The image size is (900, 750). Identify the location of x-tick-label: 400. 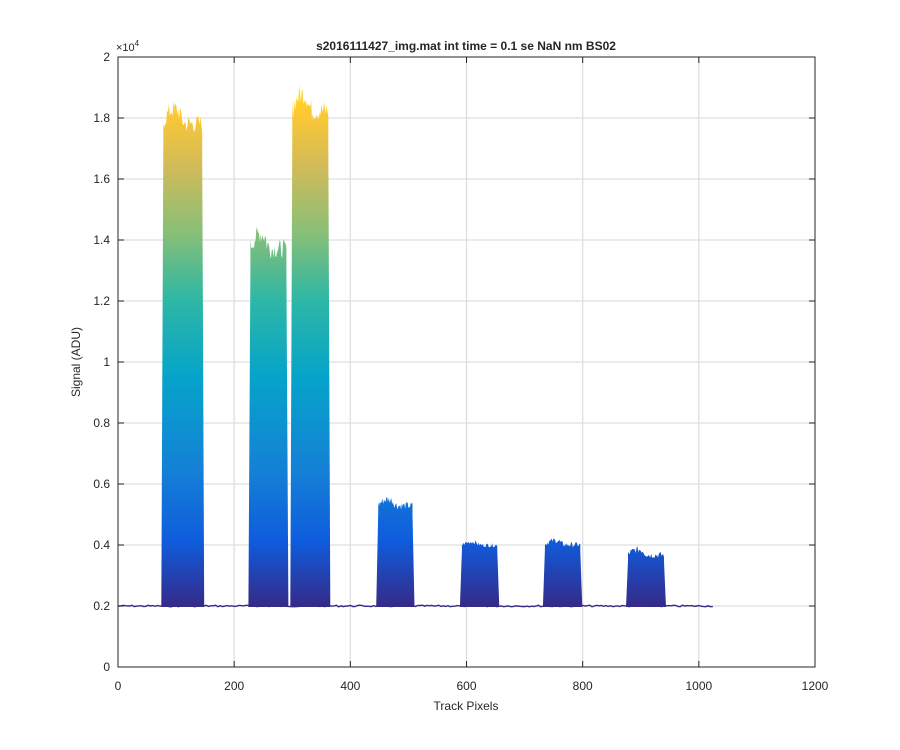
(350, 686).